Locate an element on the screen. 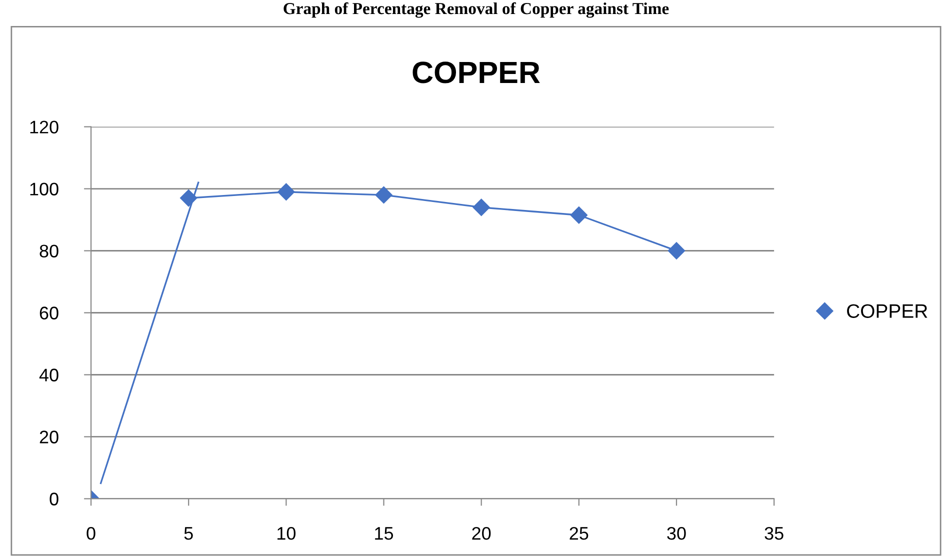 Image resolution: width=952 pixels, height=556 pixels. x-tick-label: 20 is located at coordinates (481, 533).